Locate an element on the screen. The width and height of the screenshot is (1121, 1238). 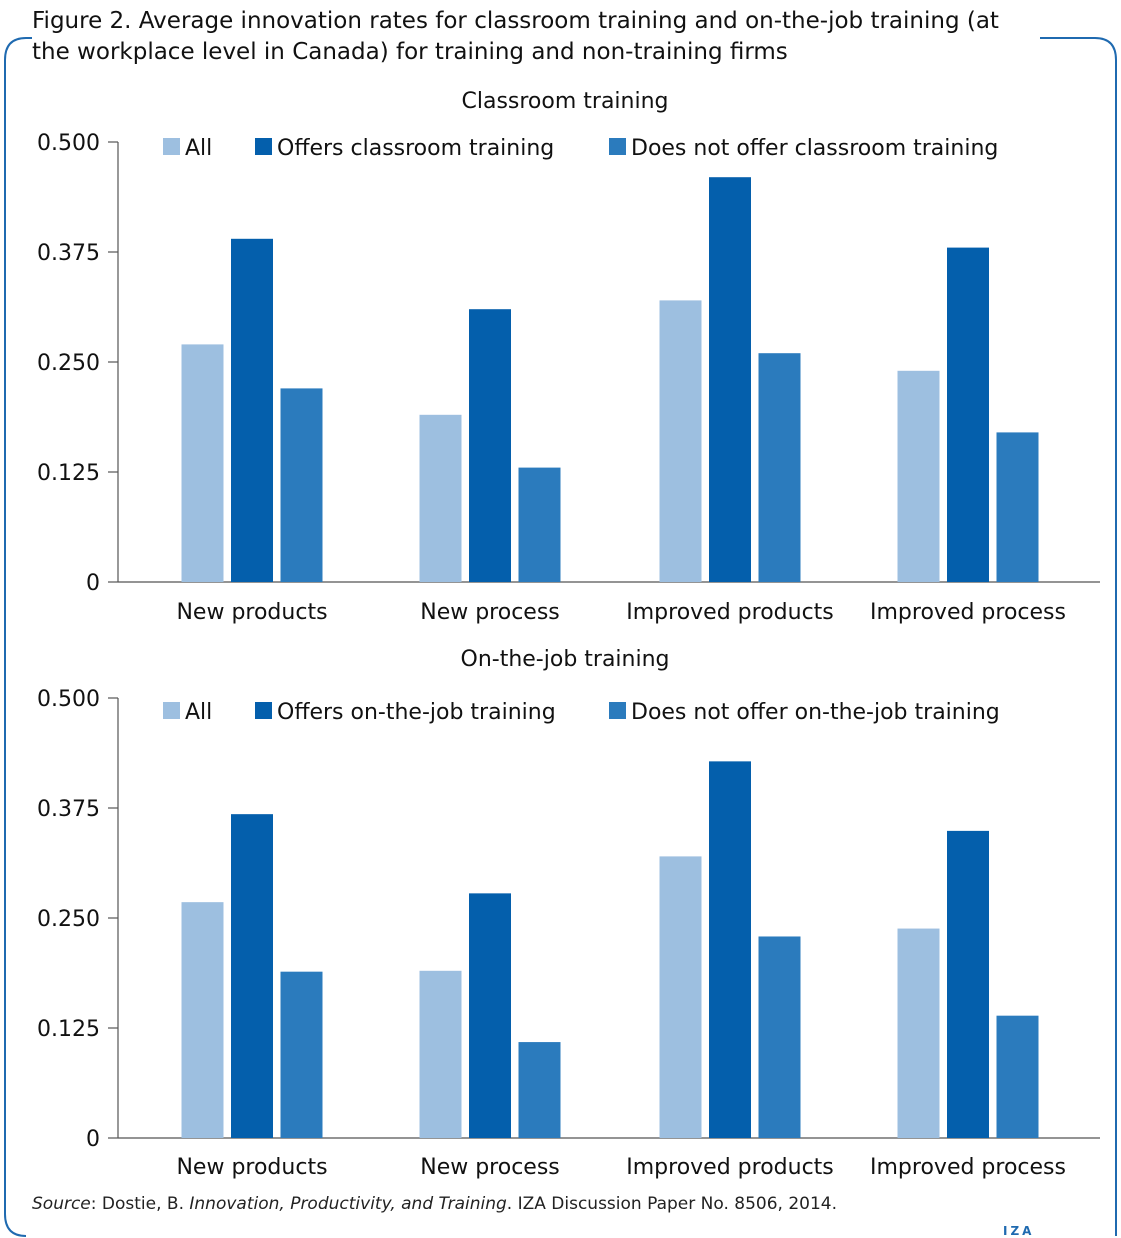
chart-title: Classroom training is located at coordinates (564, 101).